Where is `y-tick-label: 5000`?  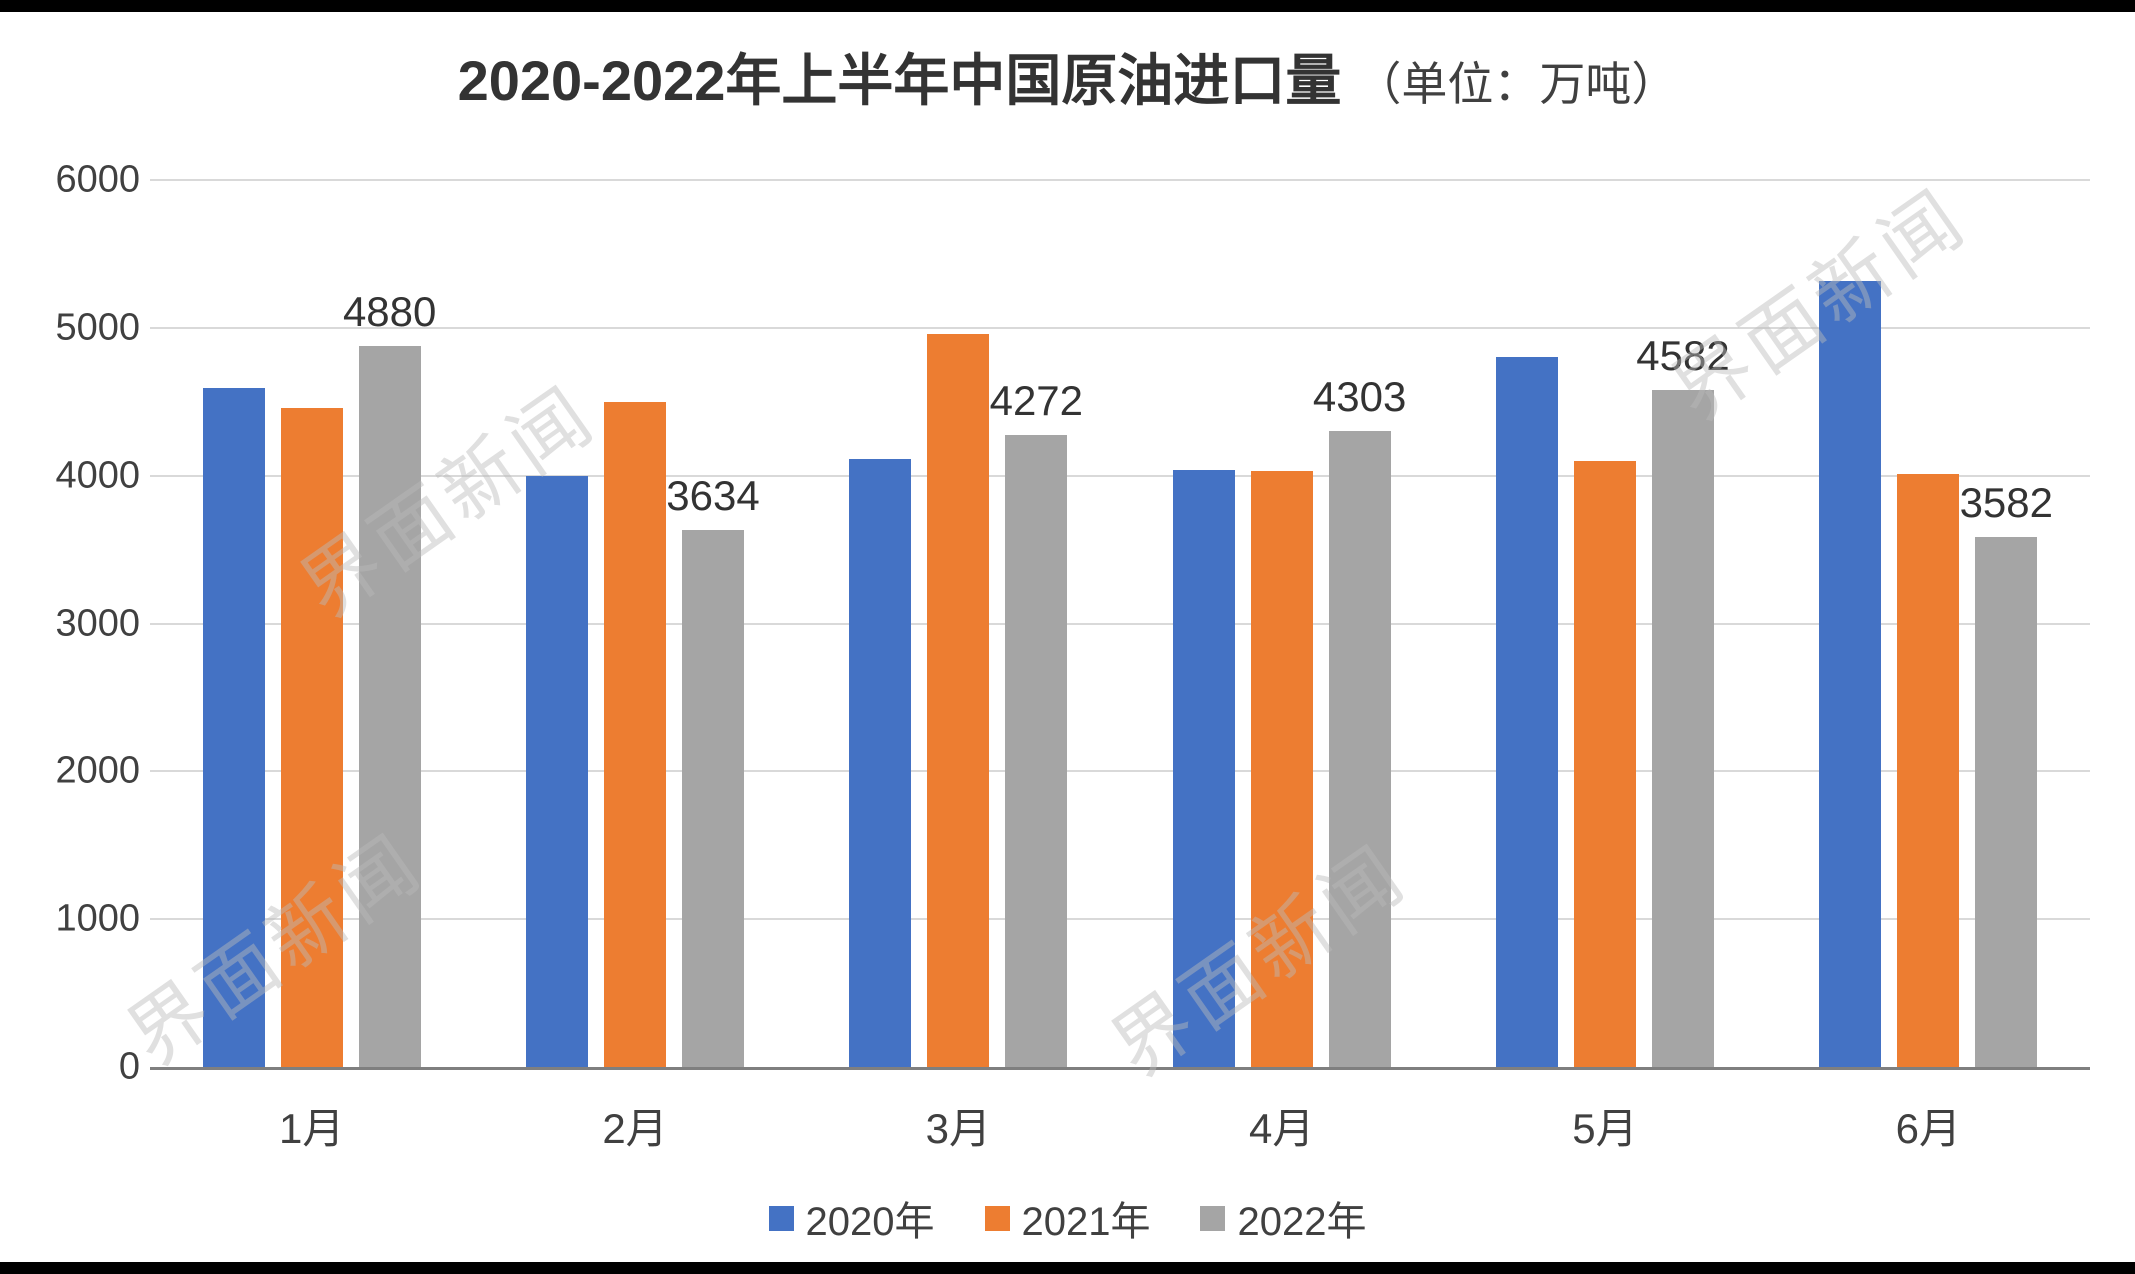 y-tick-label: 5000 is located at coordinates (97, 327).